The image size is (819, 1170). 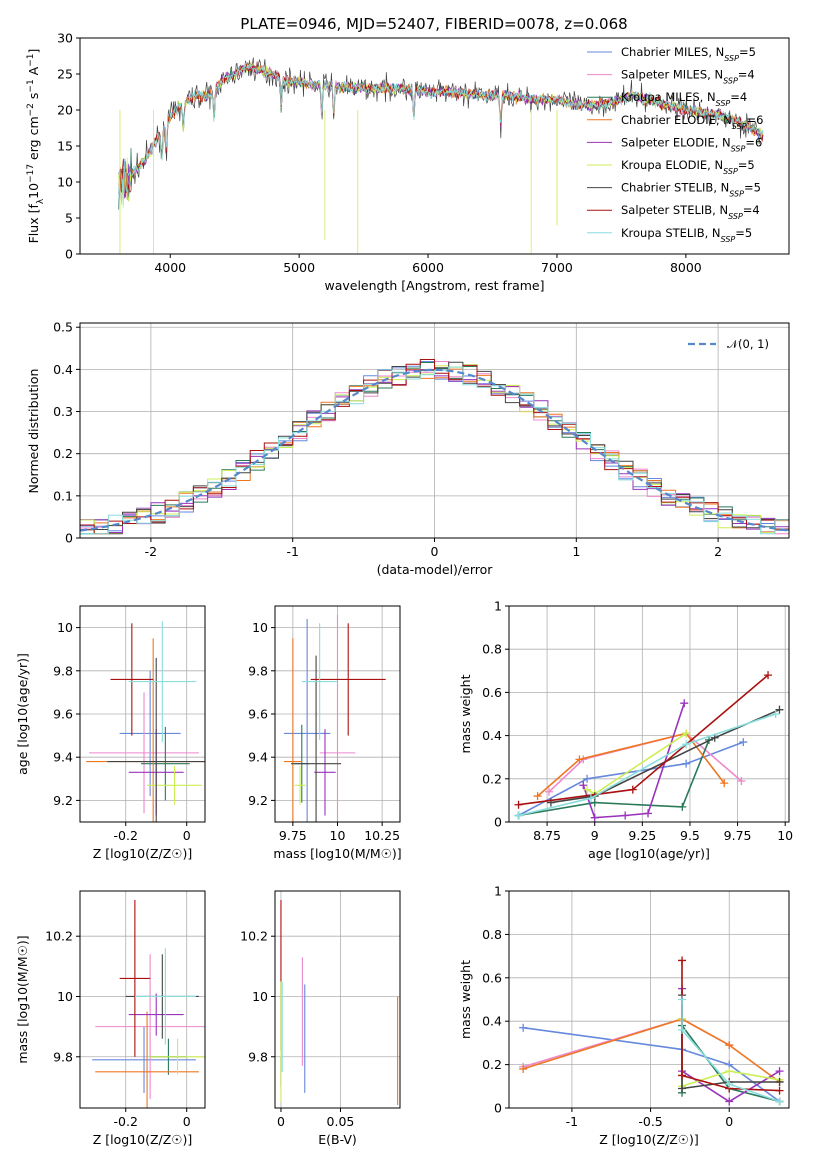 I want to click on mass_vs_Z-ylabel: mass [log10(M/M☉)], so click(x=22, y=999).